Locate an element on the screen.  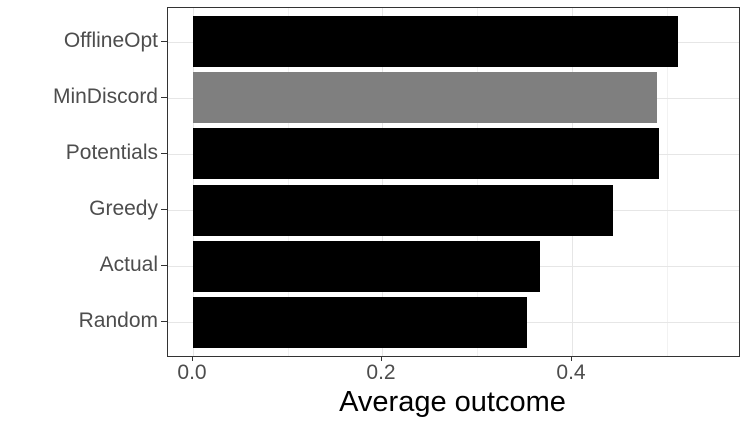
y-axis-label: Random is located at coordinates (118, 320).